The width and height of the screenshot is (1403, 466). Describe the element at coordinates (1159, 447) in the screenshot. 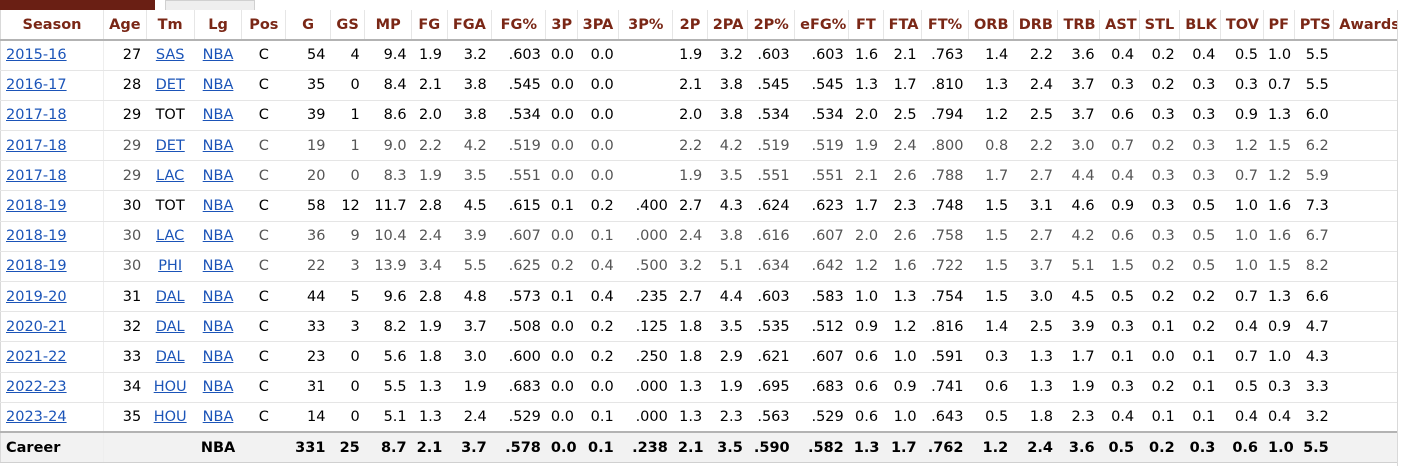

I see `cell-stl: 0.2` at that location.